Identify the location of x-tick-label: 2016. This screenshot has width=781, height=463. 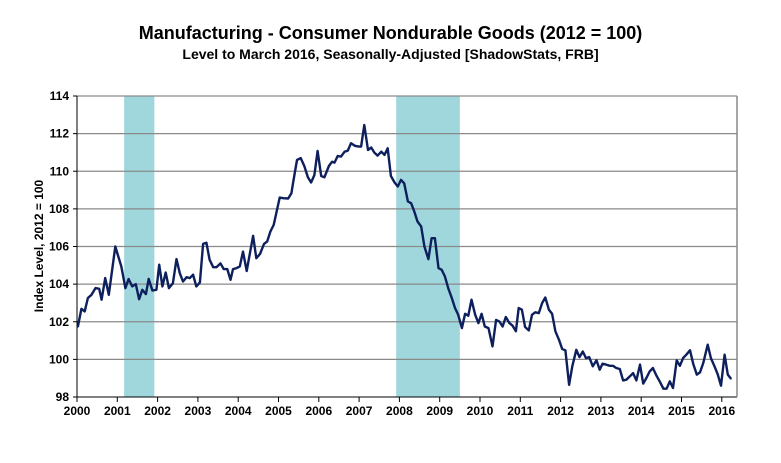
(721, 411).